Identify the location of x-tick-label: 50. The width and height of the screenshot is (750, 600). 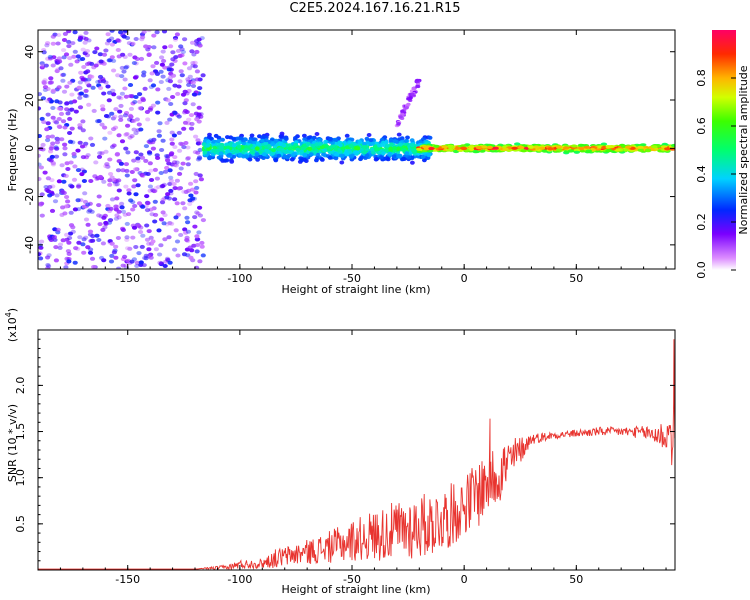
(576, 278).